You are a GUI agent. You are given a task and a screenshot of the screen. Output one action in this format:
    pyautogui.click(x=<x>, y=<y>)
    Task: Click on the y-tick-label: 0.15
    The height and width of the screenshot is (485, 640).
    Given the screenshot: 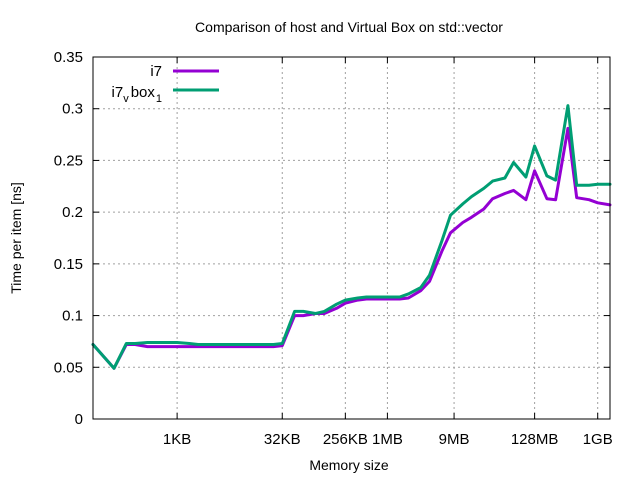 What is the action you would take?
    pyautogui.click(x=68, y=264)
    